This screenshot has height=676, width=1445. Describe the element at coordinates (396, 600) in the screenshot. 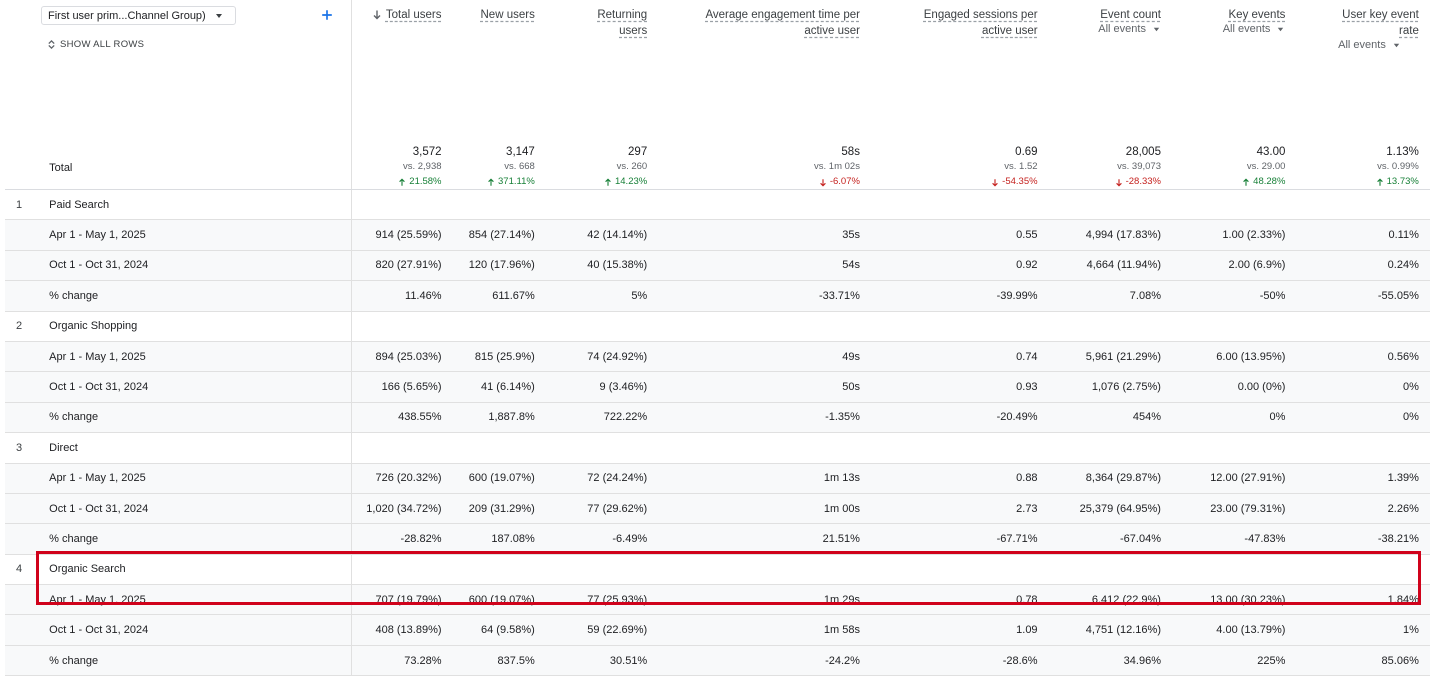

I see `metric-cell: 707 (19.79%)` at that location.